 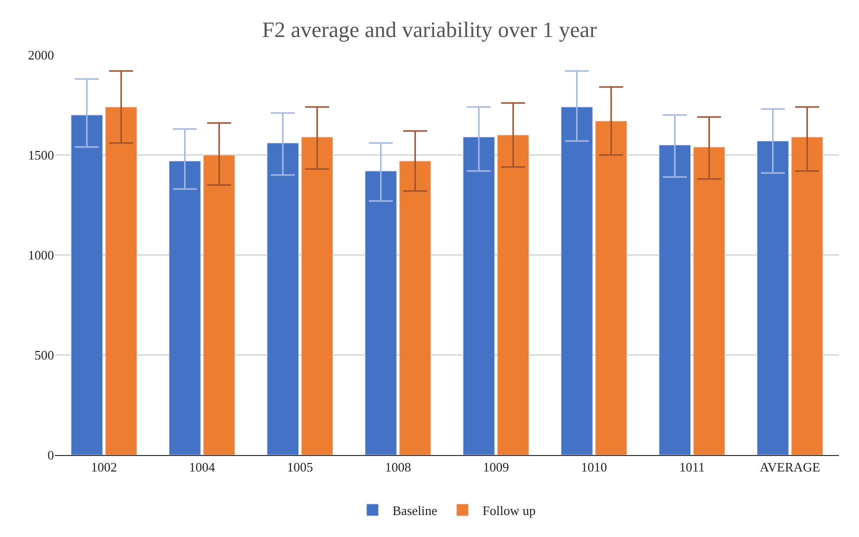 What do you see at coordinates (104, 467) in the screenshot?
I see `x-tick-label: 1002` at bounding box center [104, 467].